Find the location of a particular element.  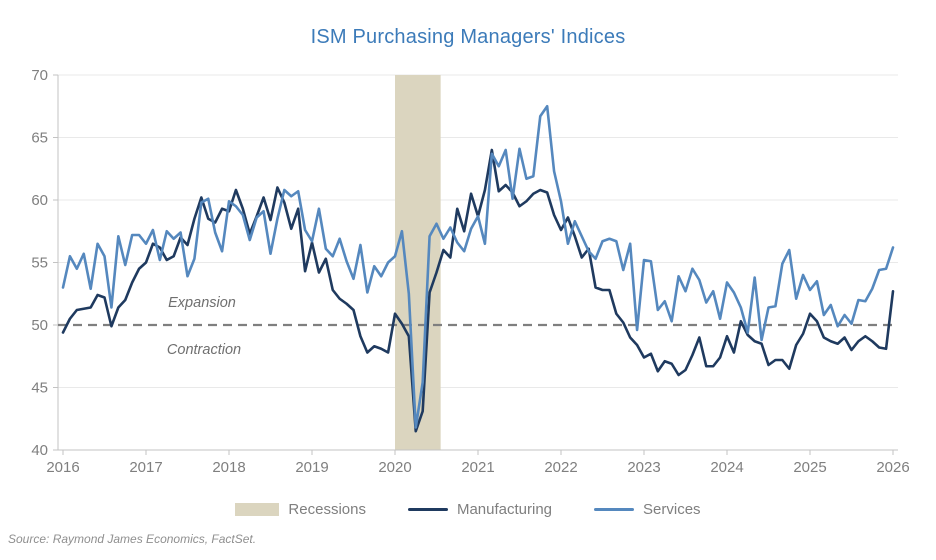

chart-legend: Recessions Manufacturing Services is located at coordinates (468, 509).